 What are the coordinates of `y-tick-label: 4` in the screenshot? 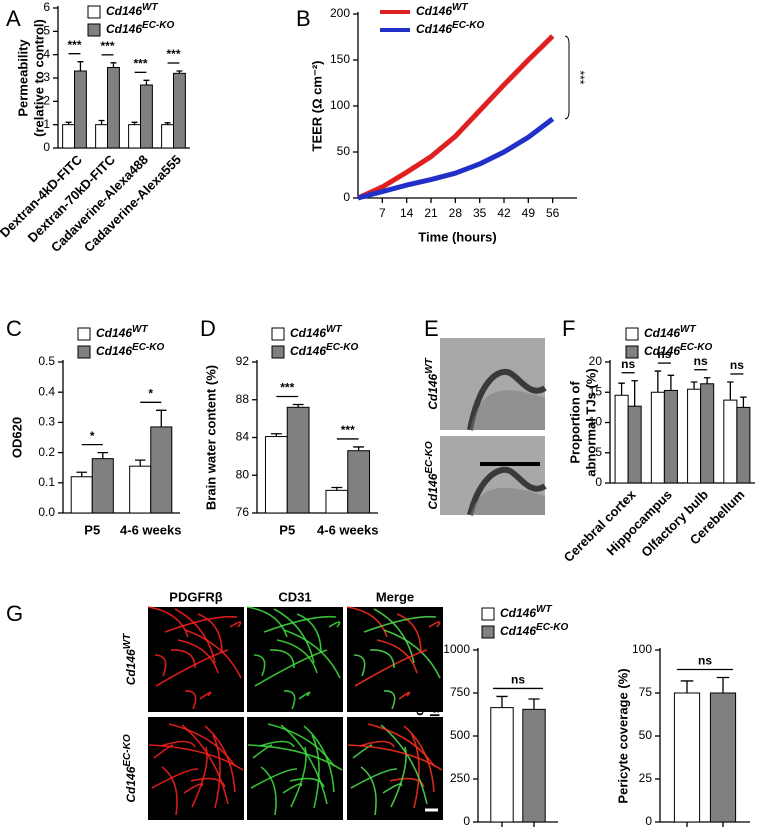 It's located at (46, 54).